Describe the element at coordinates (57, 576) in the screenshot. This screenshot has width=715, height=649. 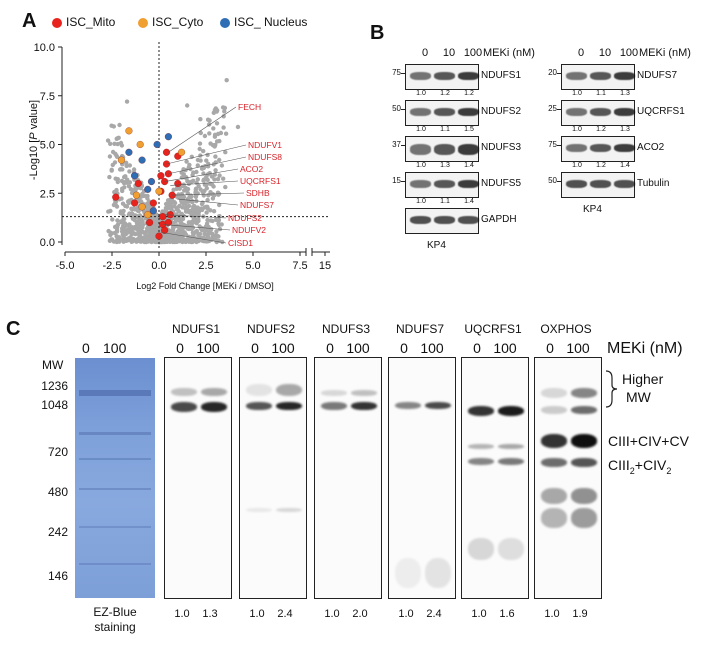
I see `mw-ladder-value: 146` at that location.